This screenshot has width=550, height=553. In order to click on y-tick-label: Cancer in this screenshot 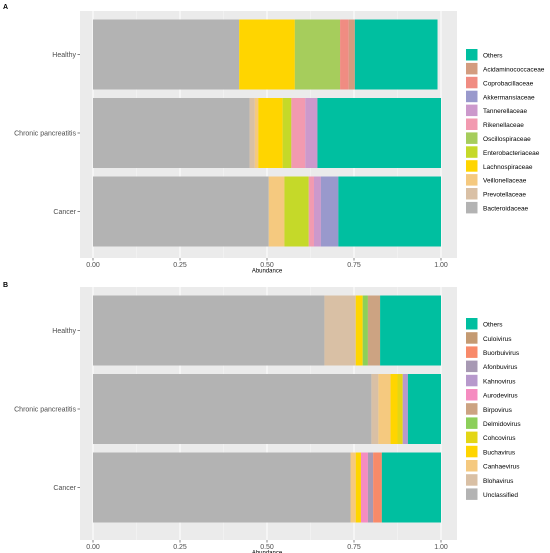, I will do `click(64, 488)`.